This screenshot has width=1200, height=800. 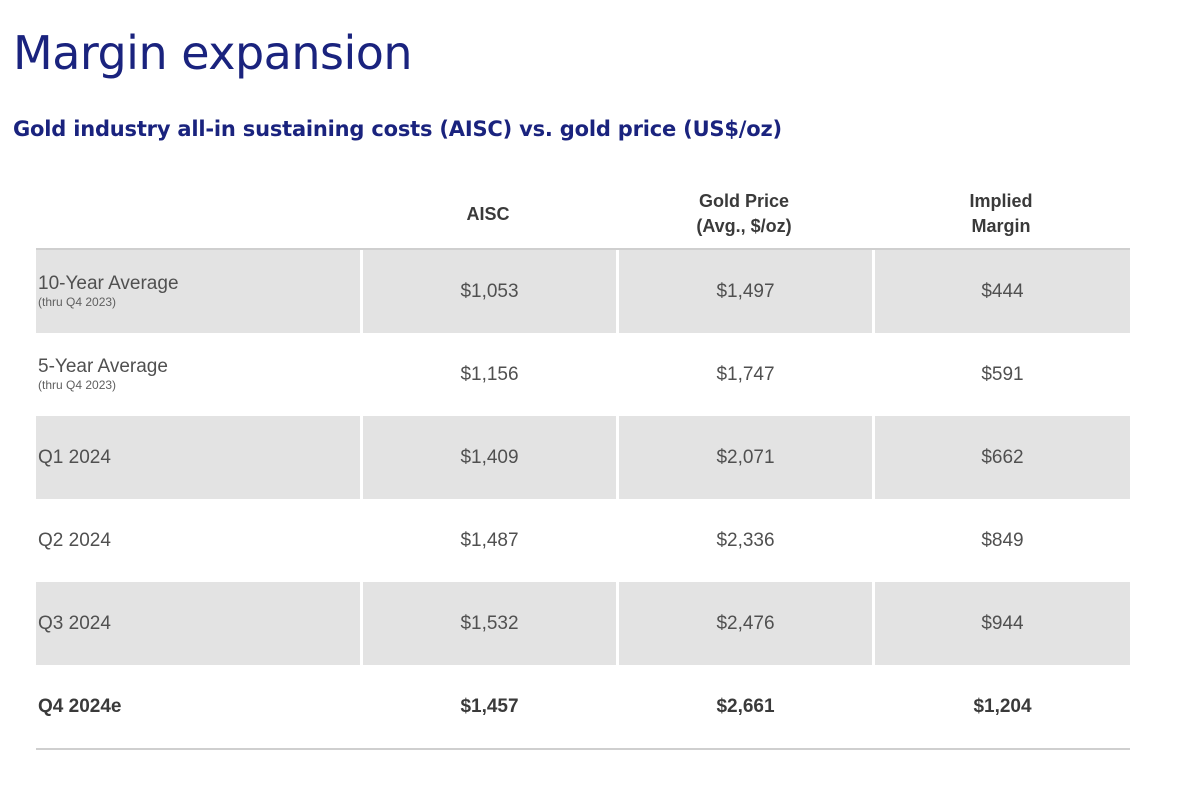 I want to click on row-label: Q4 2024e, so click(x=80, y=706).